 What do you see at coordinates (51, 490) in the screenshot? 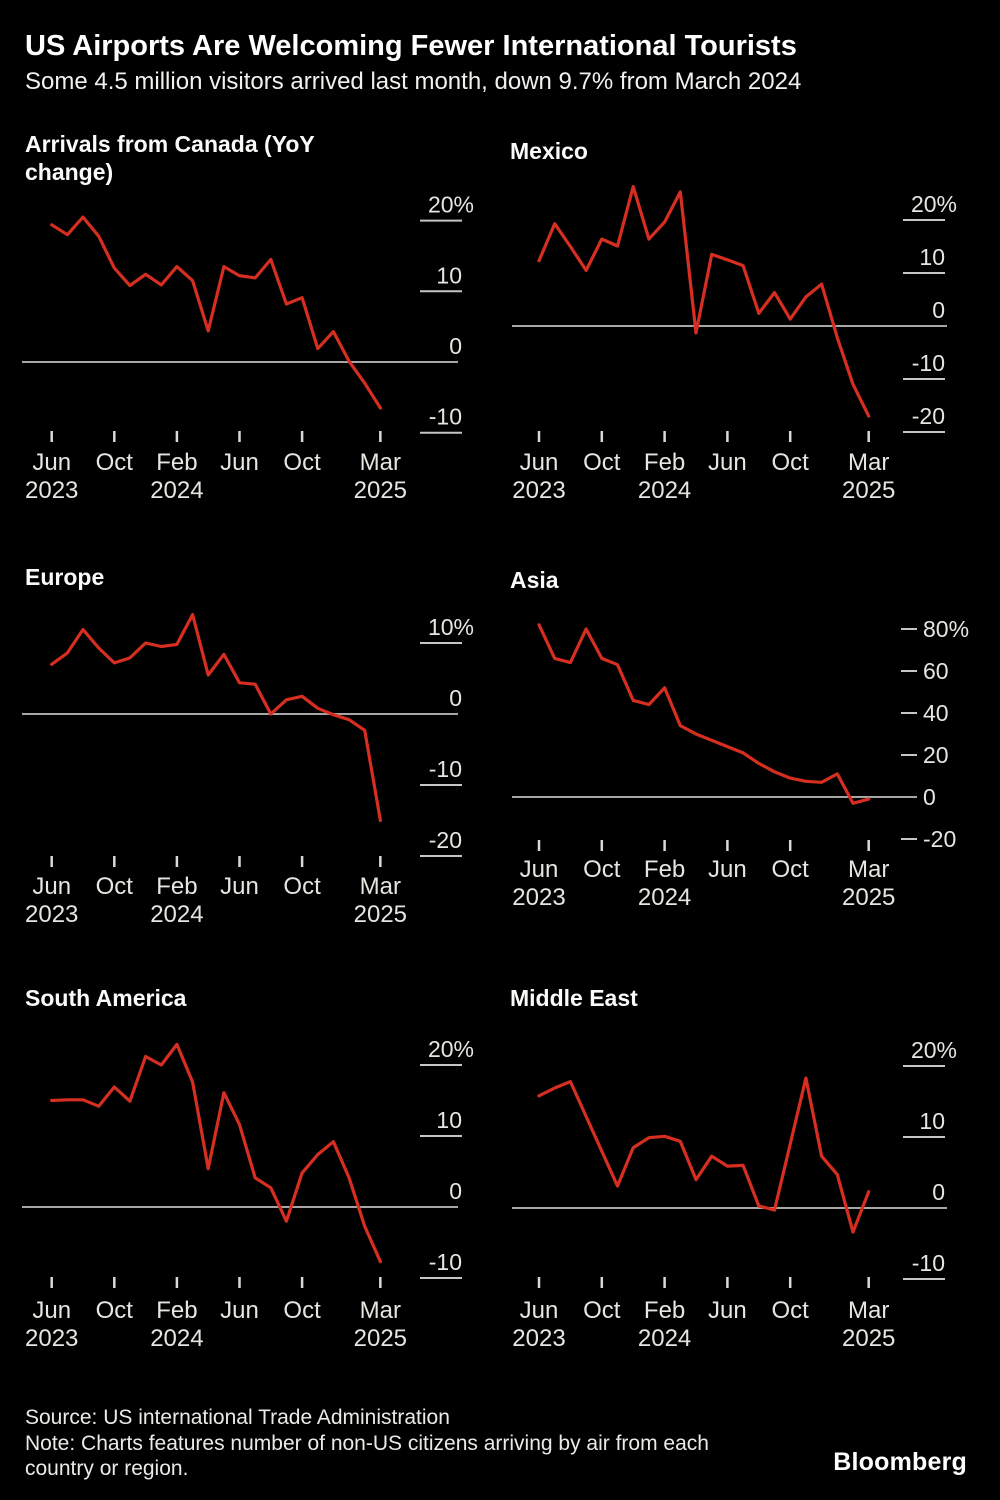
I see `canada-x-year-label: 2023` at bounding box center [51, 490].